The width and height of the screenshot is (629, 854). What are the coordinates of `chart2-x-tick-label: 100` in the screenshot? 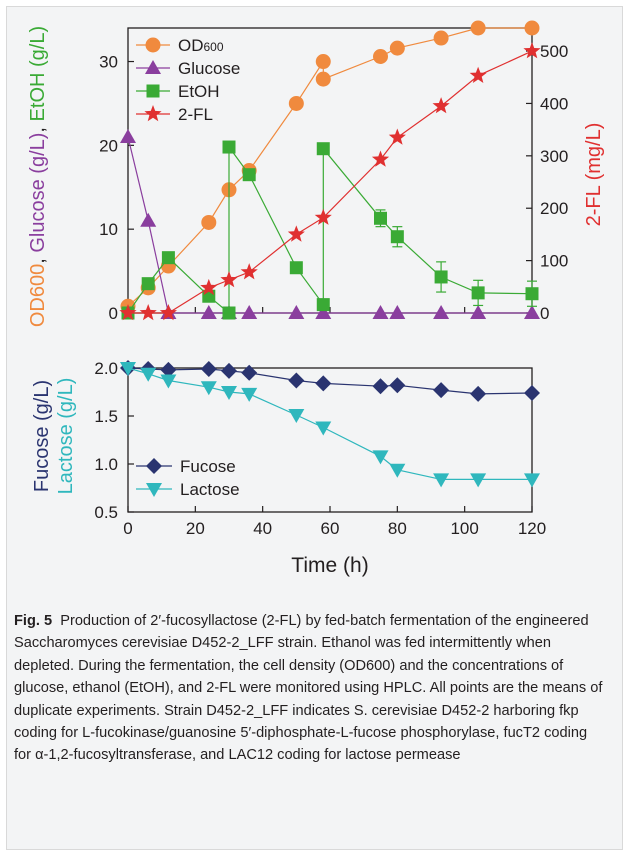 It's located at (464, 528).